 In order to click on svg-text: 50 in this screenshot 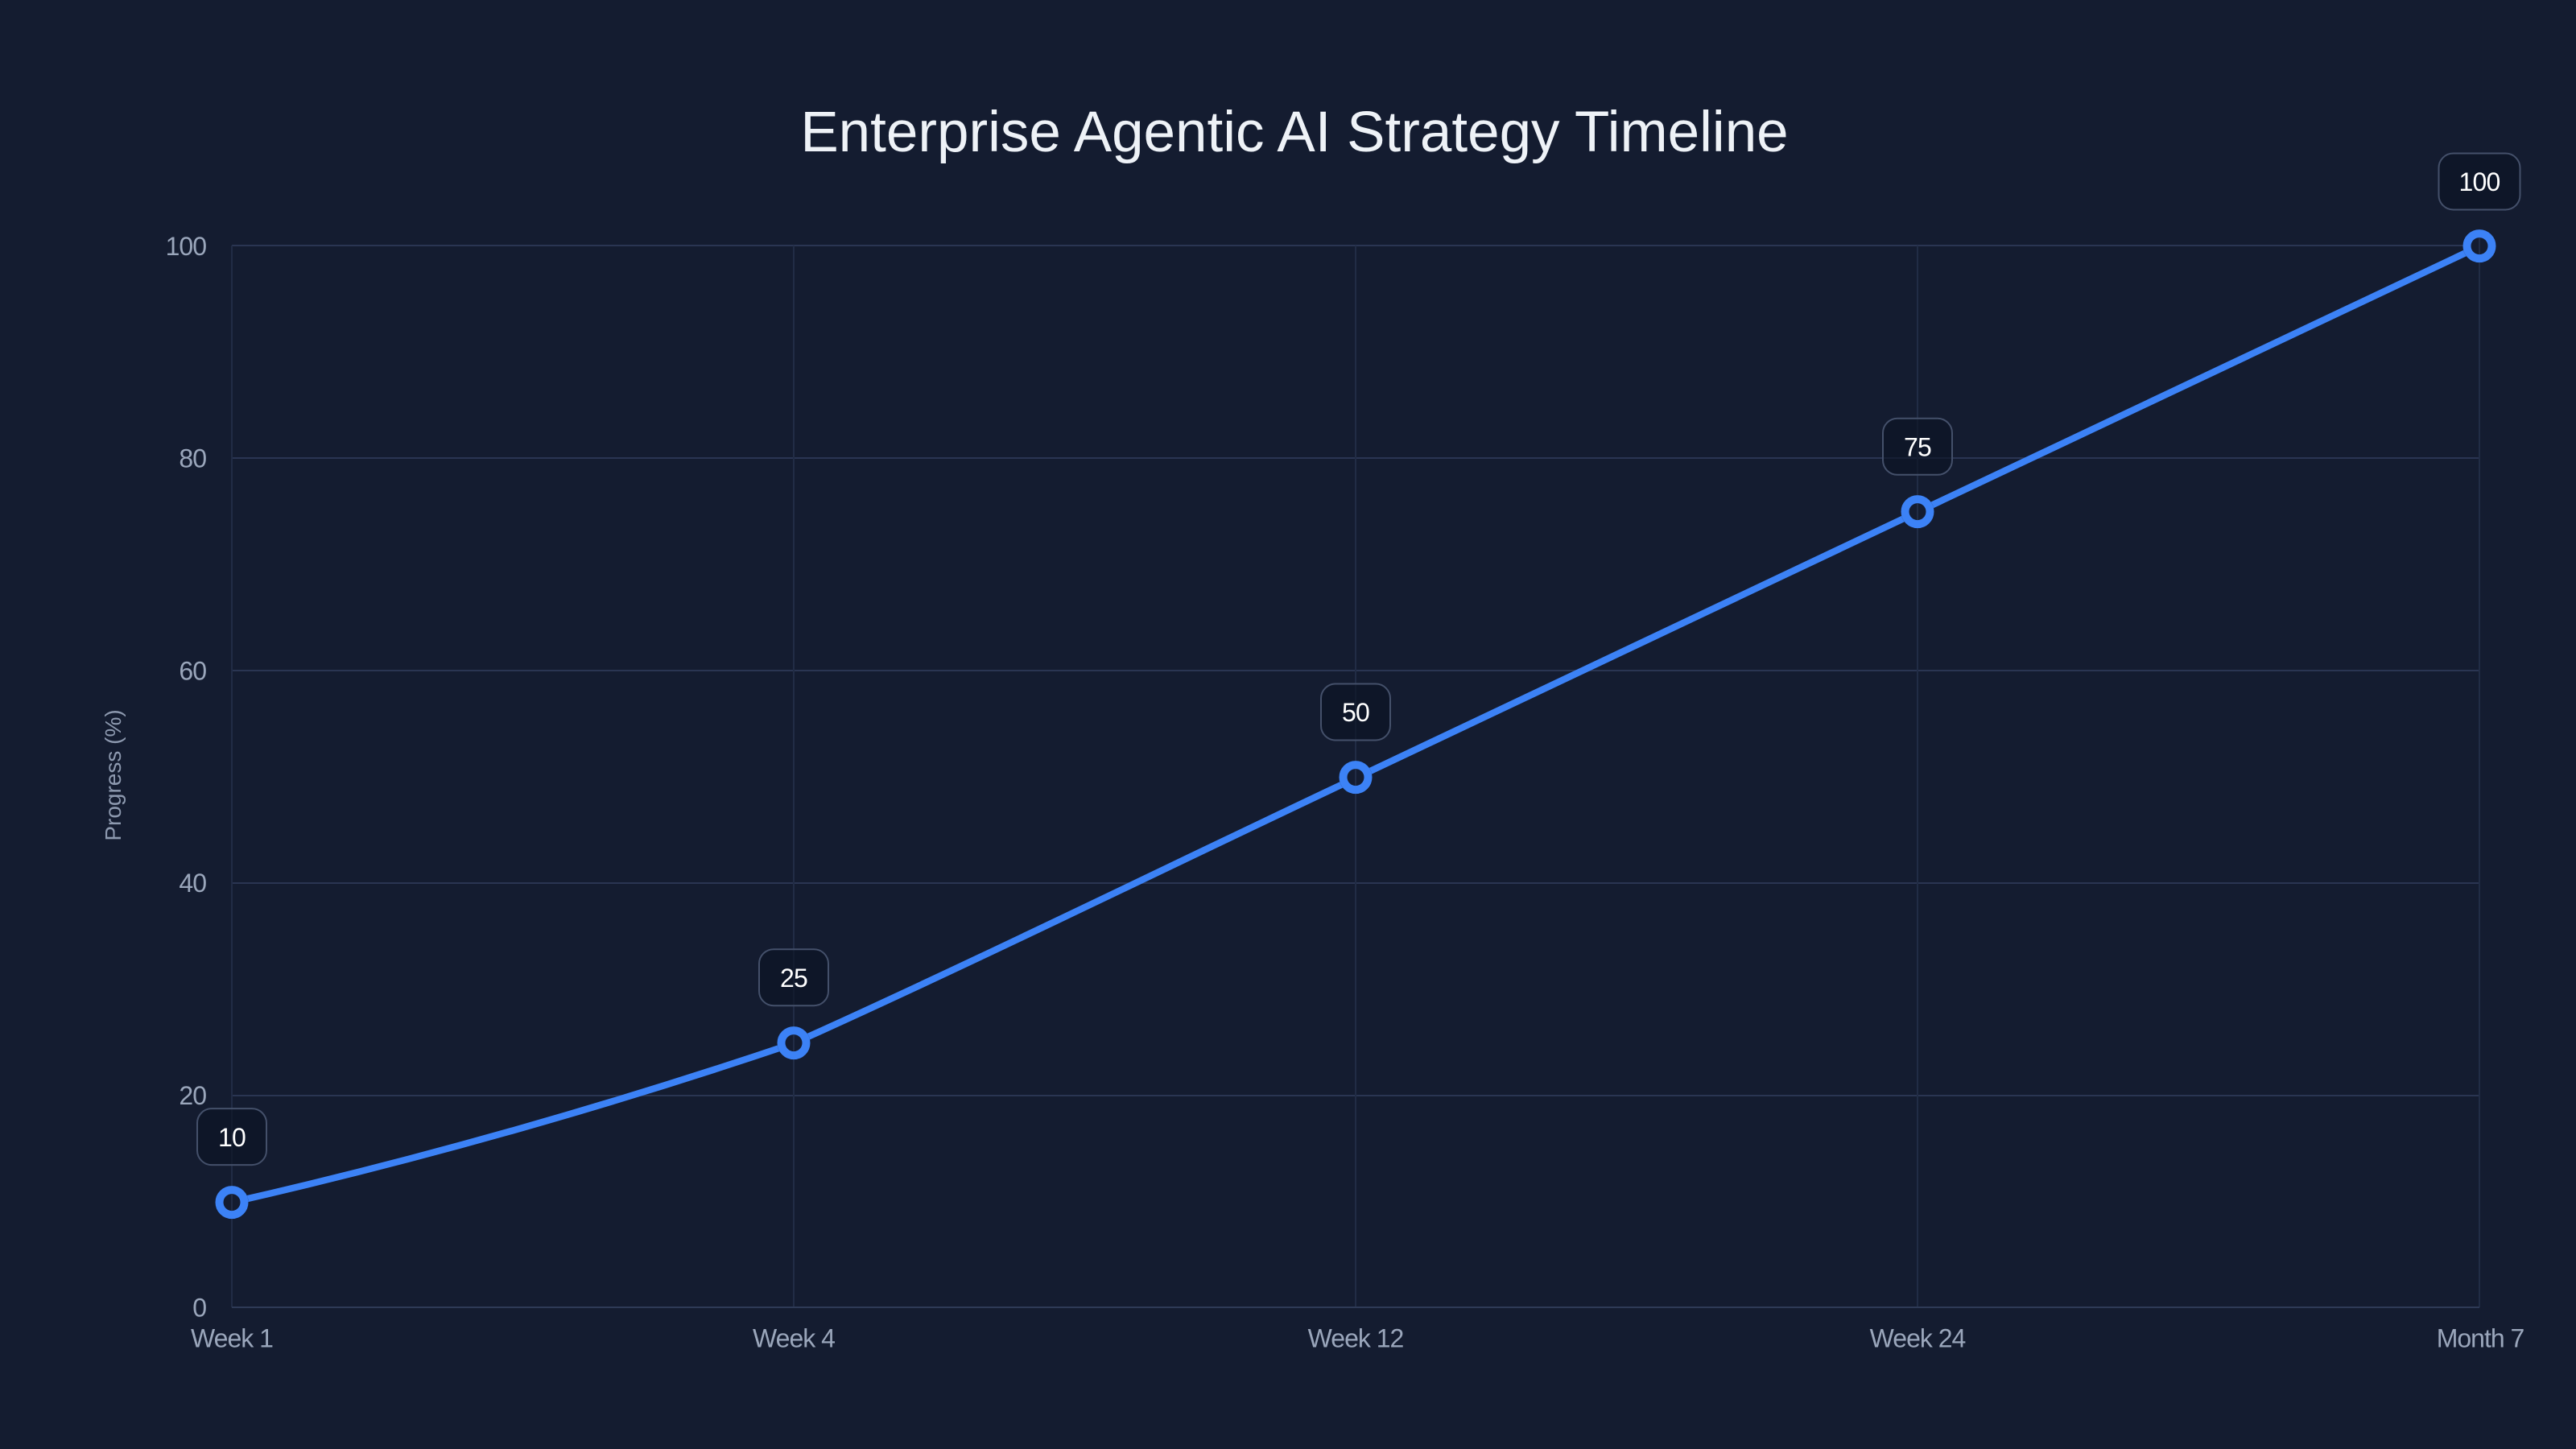, I will do `click(1355, 712)`.